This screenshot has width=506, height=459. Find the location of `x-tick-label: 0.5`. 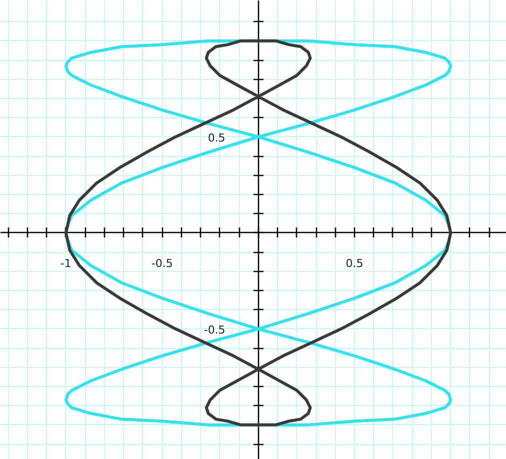

x-tick-label: 0.5 is located at coordinates (355, 263).